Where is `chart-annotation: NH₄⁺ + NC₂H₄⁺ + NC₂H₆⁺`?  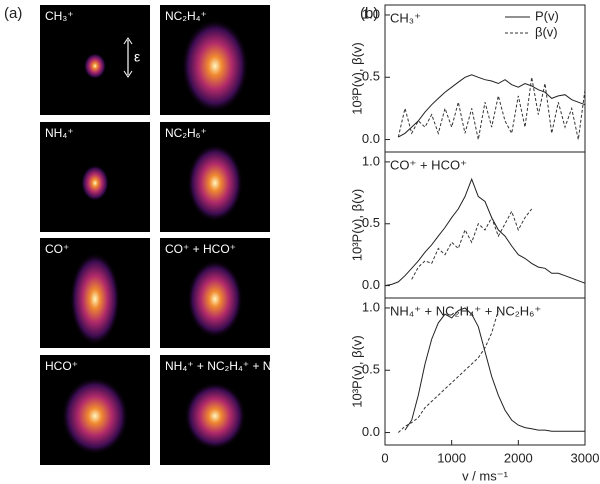
chart-annotation: NH₄⁺ + NC₂H₄⁺ + NC₂H₆⁺ is located at coordinates (465, 310).